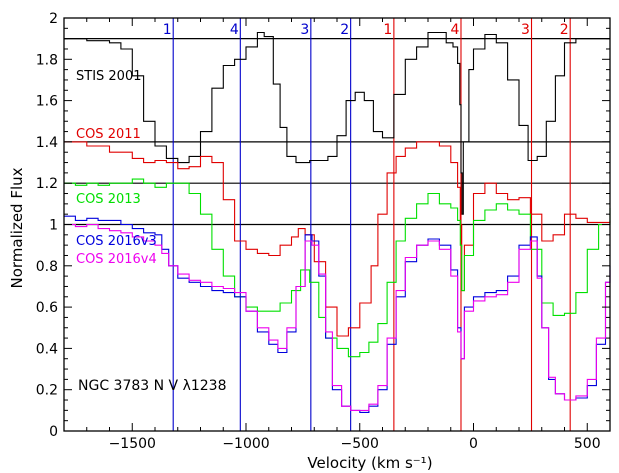  I want to click on y-tick-label-5: 1, so click(53, 226).